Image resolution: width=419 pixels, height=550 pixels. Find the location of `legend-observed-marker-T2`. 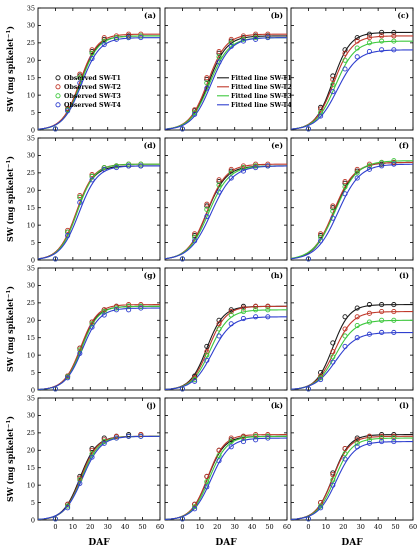

legend-observed-marker-T2 is located at coordinates (58, 87).